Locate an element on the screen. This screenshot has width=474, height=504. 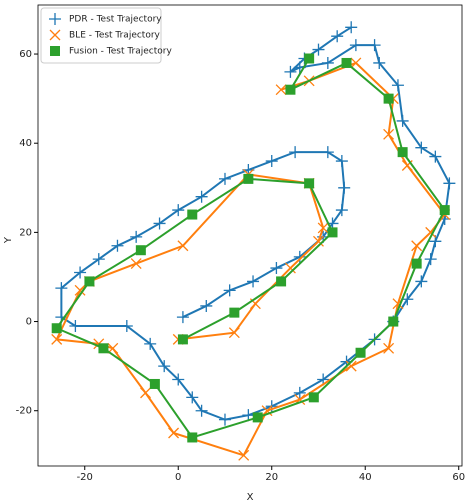
x-tick-label: 0 is located at coordinates (178, 477).